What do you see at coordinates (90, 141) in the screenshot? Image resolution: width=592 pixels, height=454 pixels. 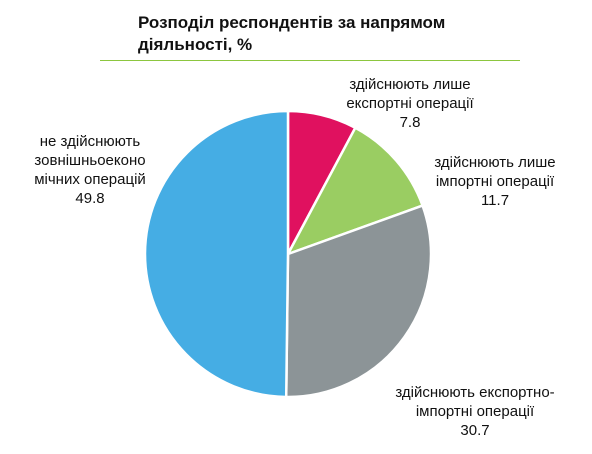 I see `slice-label-line: не здійснюють` at bounding box center [90, 141].